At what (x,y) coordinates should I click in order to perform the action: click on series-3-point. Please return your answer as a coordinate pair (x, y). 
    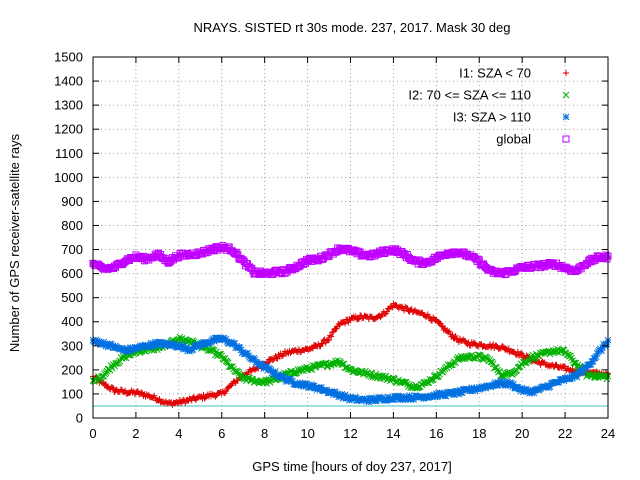
    Looking at the image, I should click on (534, 393).